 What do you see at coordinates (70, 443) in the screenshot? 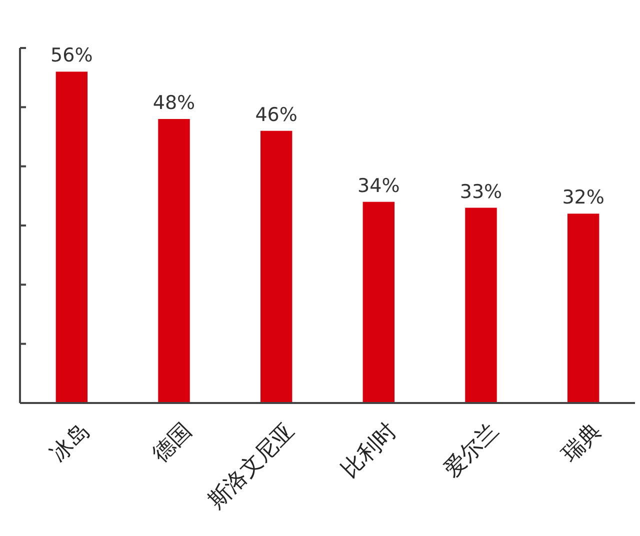
I see `x-tick-label: 冰岛` at bounding box center [70, 443].